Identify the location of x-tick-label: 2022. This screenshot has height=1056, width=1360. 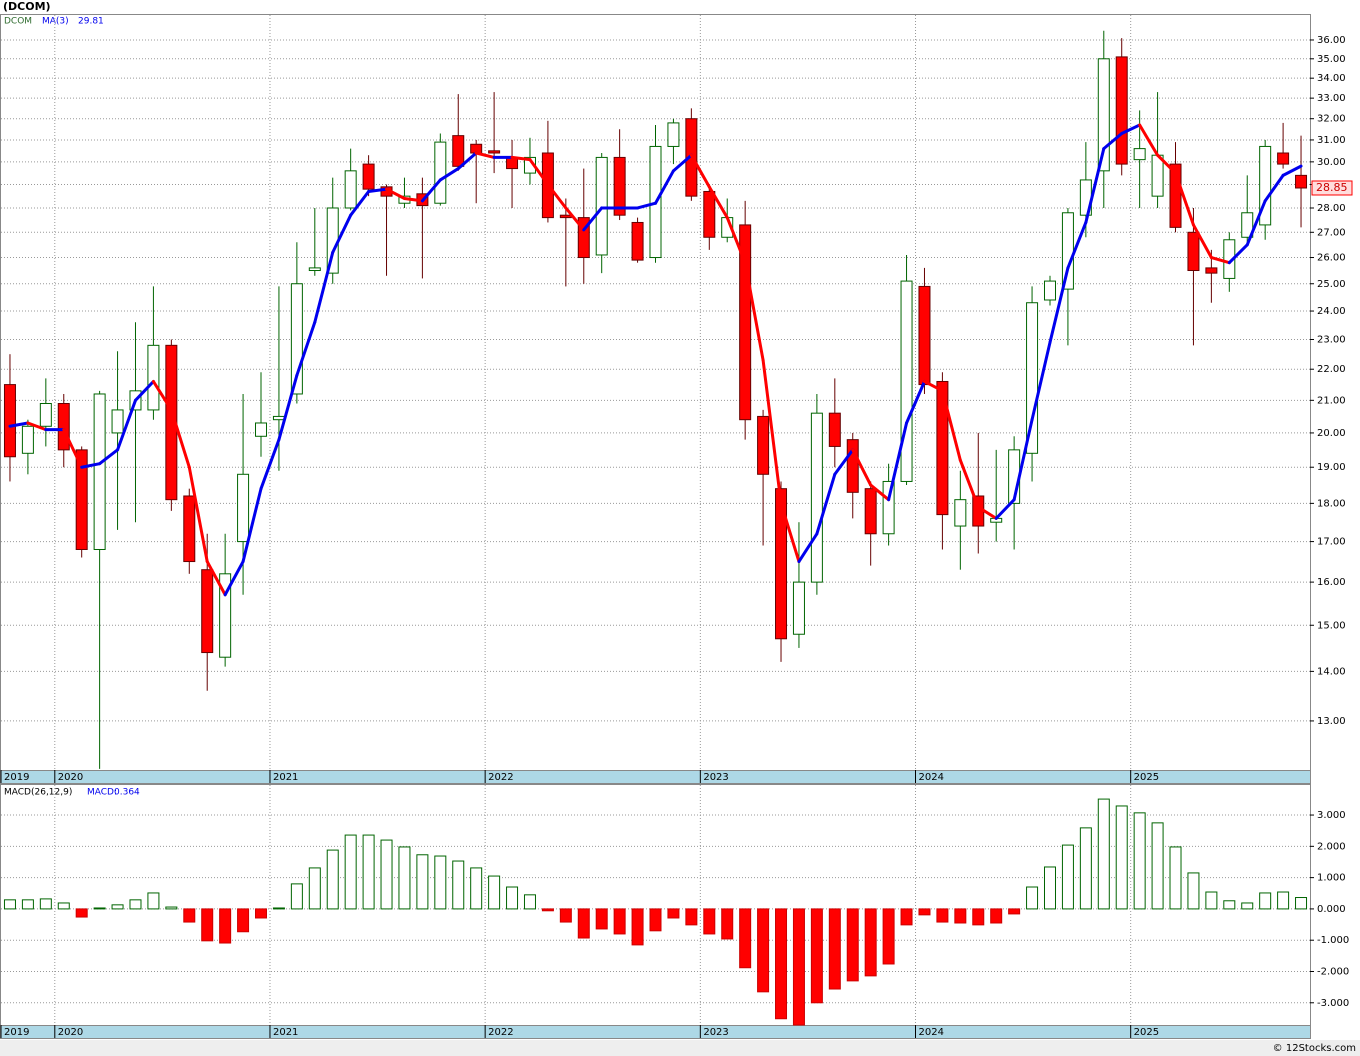
(500, 1032).